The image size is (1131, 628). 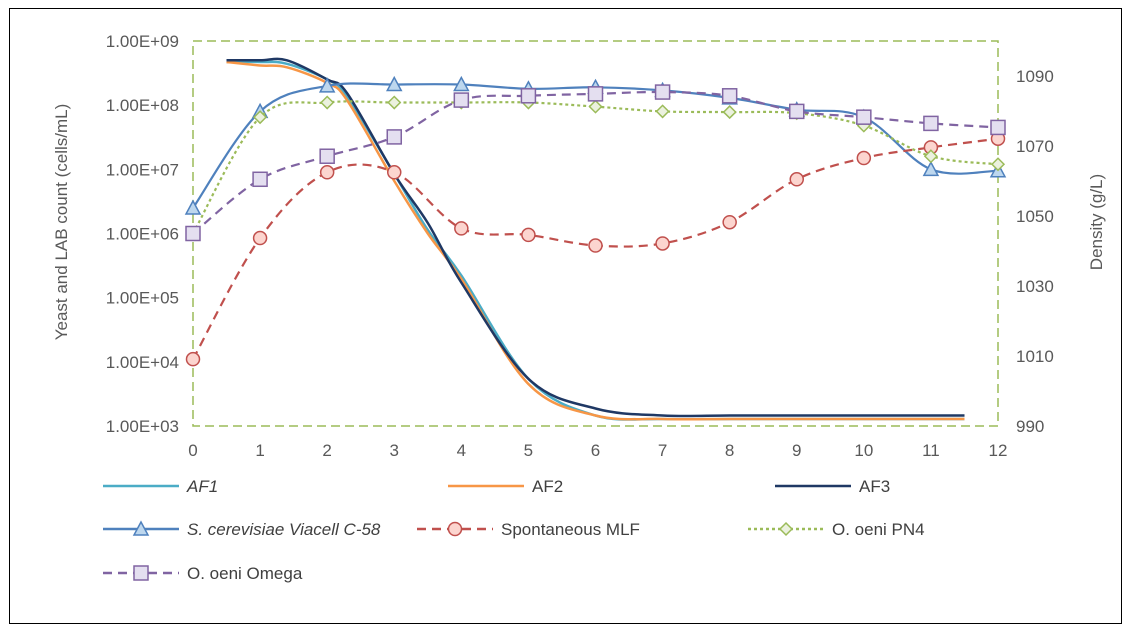 I want to click on y-tick-label: 1.00E+09, so click(x=142, y=41).